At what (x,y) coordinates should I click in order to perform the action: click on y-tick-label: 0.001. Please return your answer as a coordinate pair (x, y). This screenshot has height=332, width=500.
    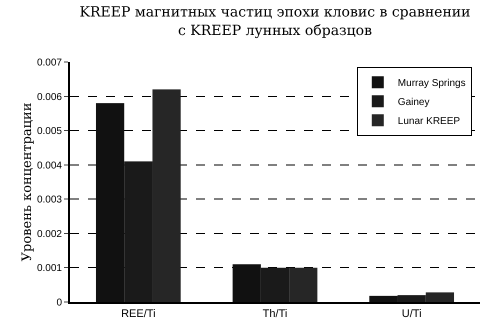
    Looking at the image, I should click on (49, 268).